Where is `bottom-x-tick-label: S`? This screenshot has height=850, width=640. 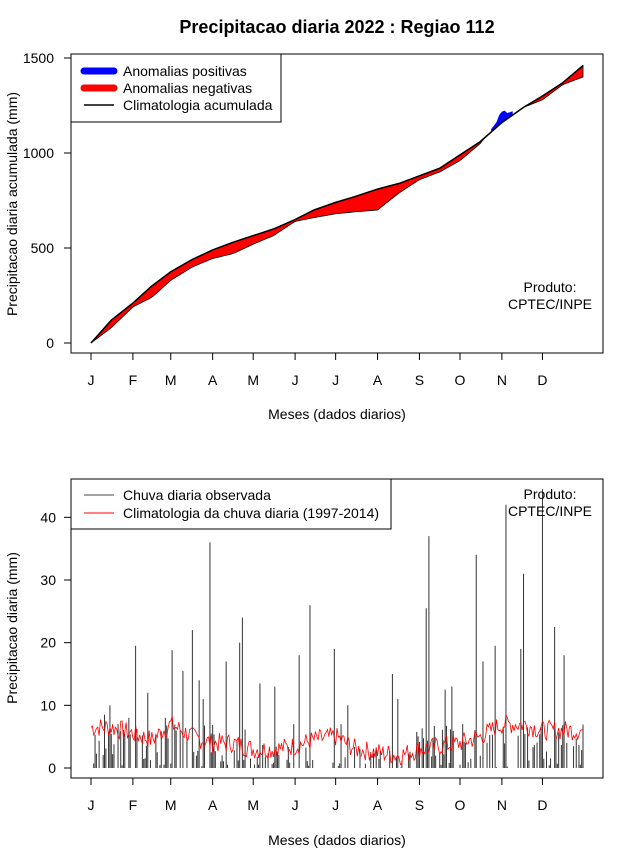 bottom-x-tick-label: S is located at coordinates (419, 805).